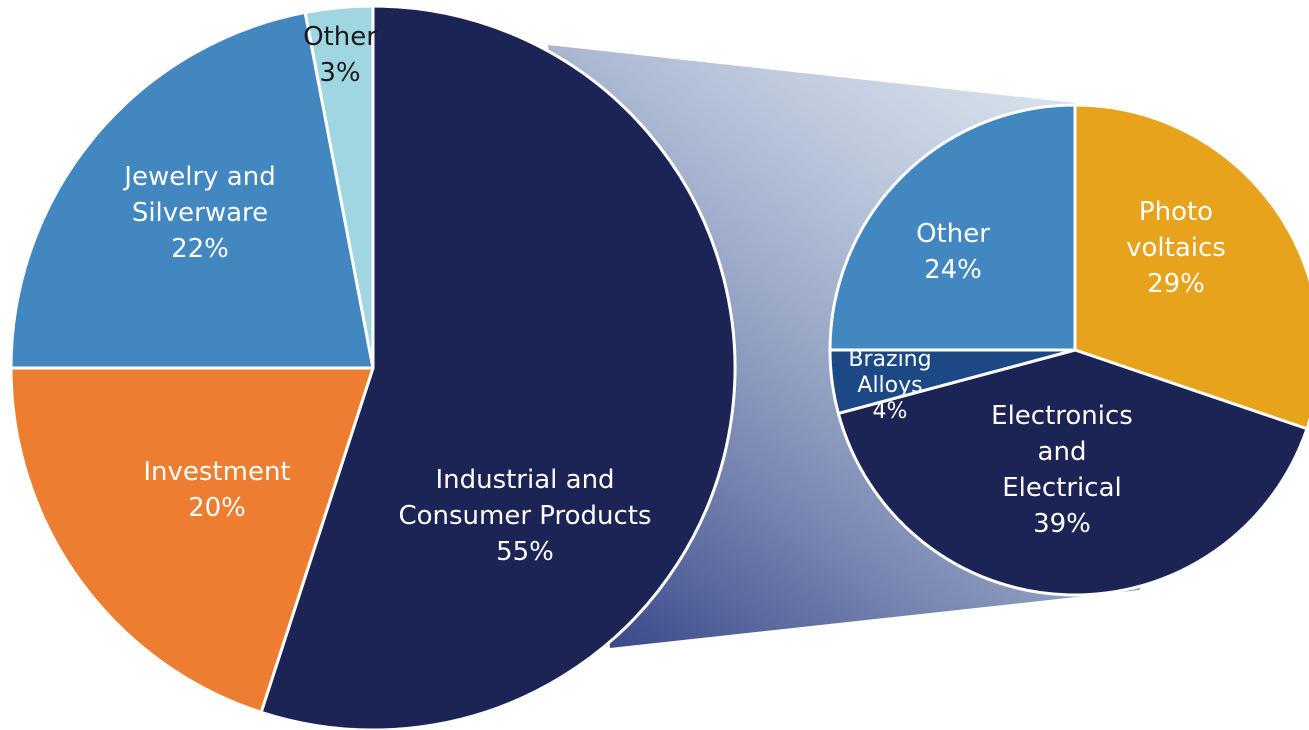  What do you see at coordinates (1176, 212) in the screenshot?
I see `sub-label-line: Photo` at bounding box center [1176, 212].